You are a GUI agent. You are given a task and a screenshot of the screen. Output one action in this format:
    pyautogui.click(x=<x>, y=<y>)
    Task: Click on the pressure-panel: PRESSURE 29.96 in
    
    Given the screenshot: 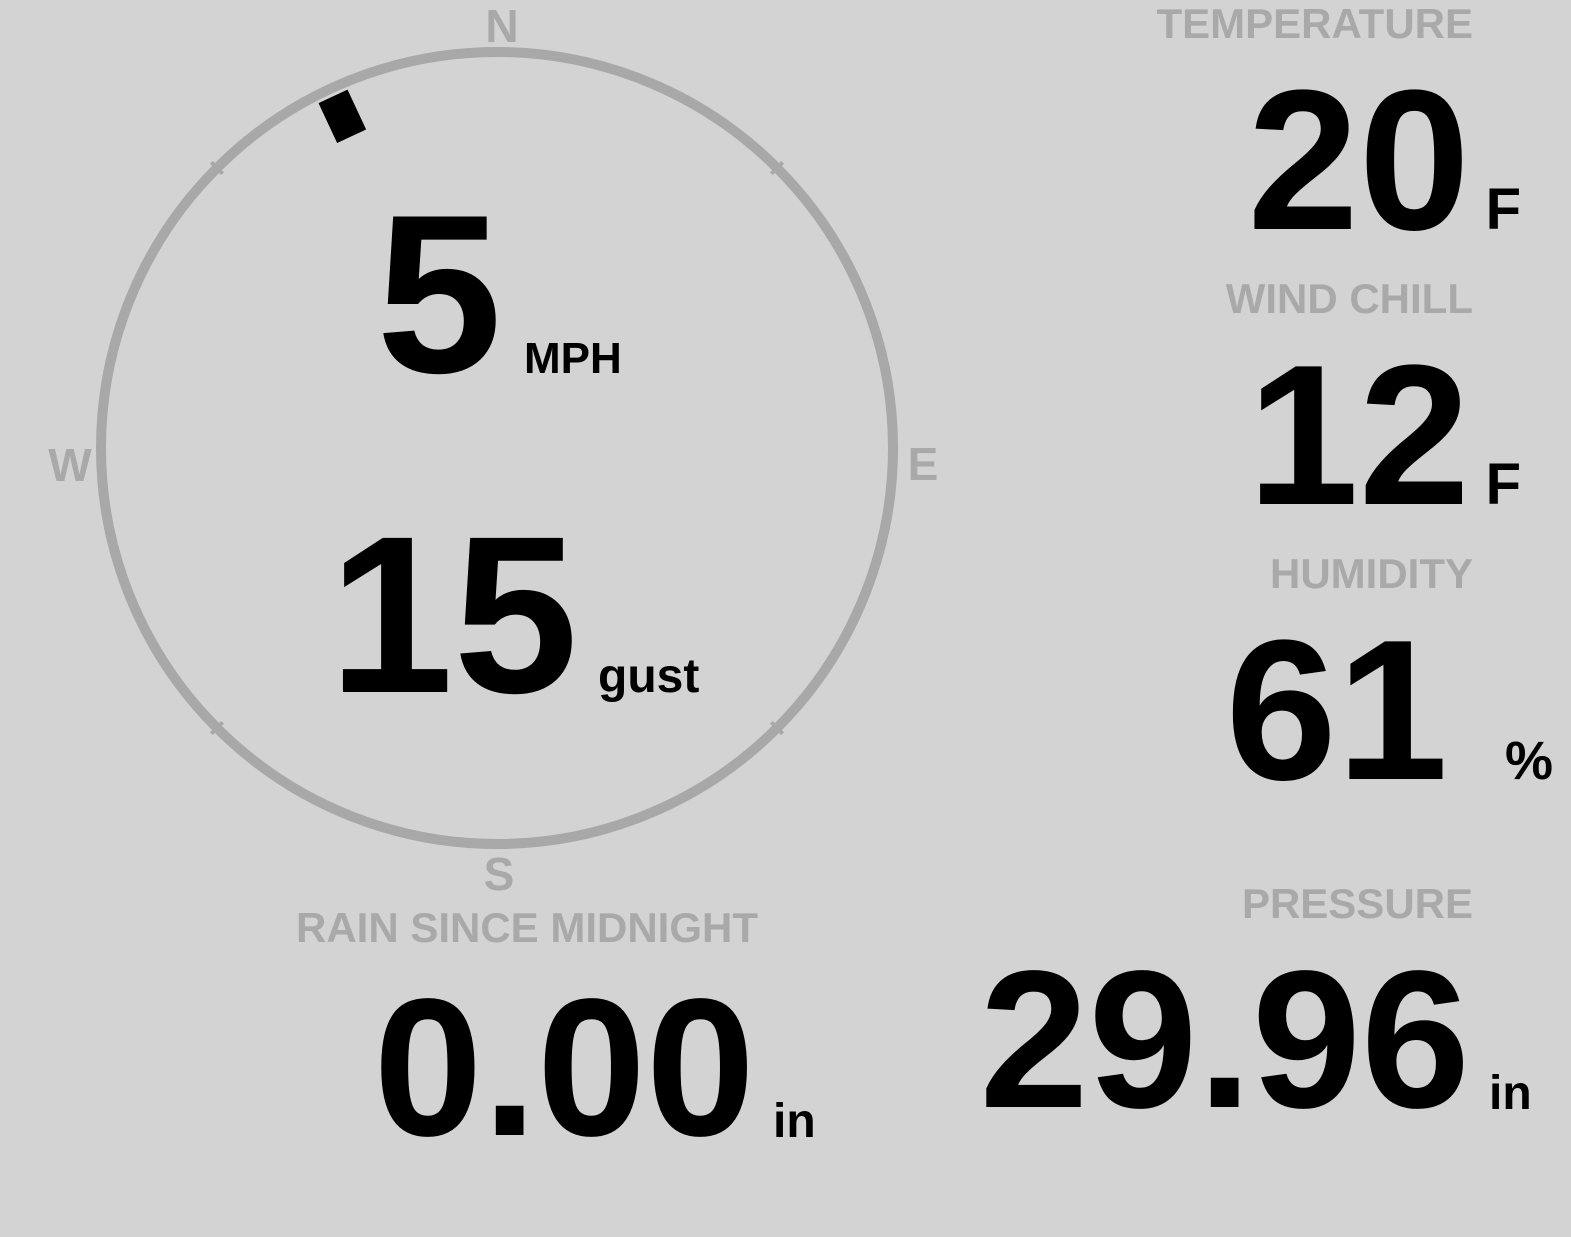 What is the action you would take?
    pyautogui.click(x=1256, y=1014)
    